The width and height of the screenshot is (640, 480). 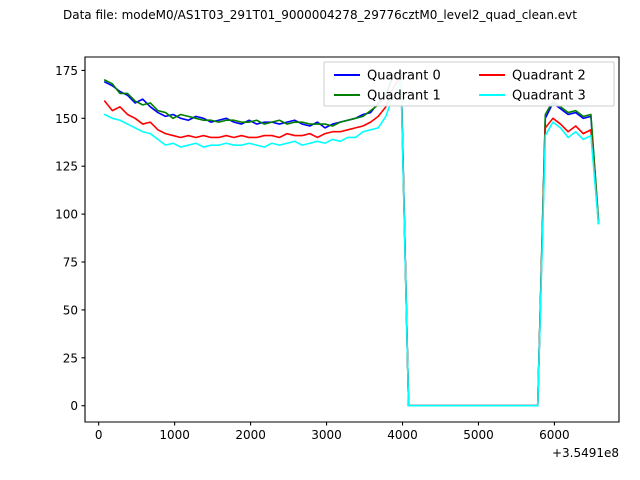 I want to click on legend-label-quadrant-3: Quadrant 3, so click(x=549, y=96).